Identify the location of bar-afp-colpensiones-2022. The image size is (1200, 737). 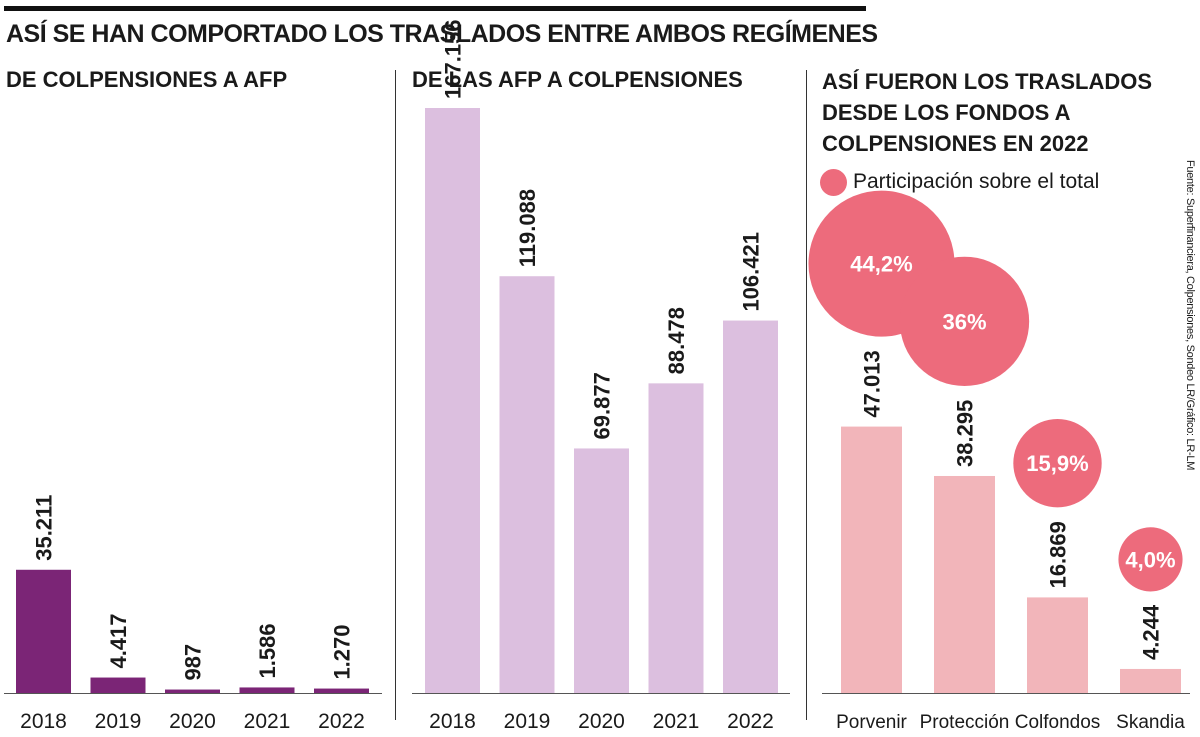
(750, 506).